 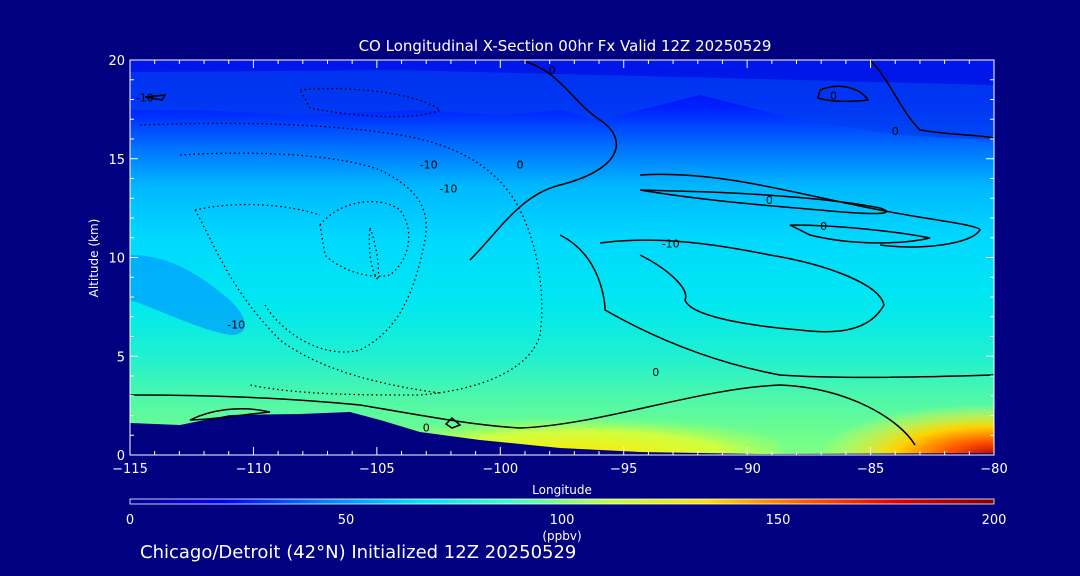 What do you see at coordinates (562, 72) in the screenshot?
I see `co-field-top-band` at bounding box center [562, 72].